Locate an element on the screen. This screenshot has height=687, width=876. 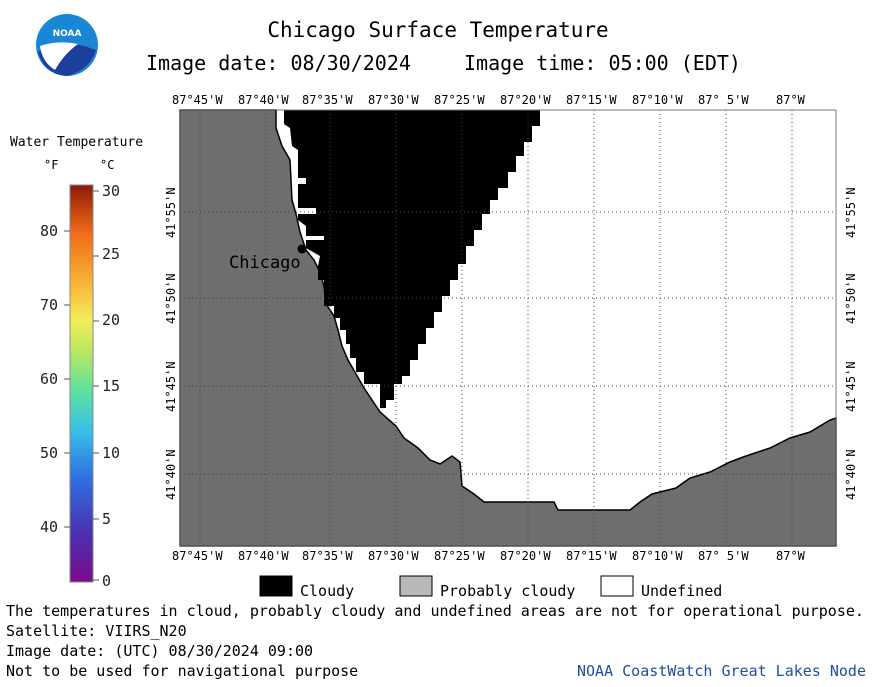
image-date: Image date: 08/30/2024 is located at coordinates (278, 63).